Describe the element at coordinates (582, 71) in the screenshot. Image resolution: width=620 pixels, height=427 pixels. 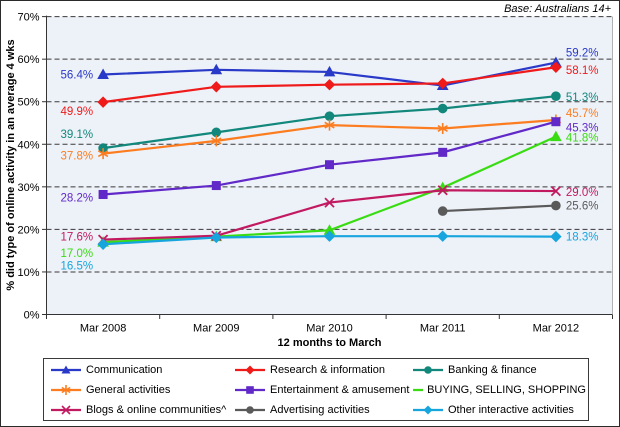
I see `data-label: 58.1%` at that location.